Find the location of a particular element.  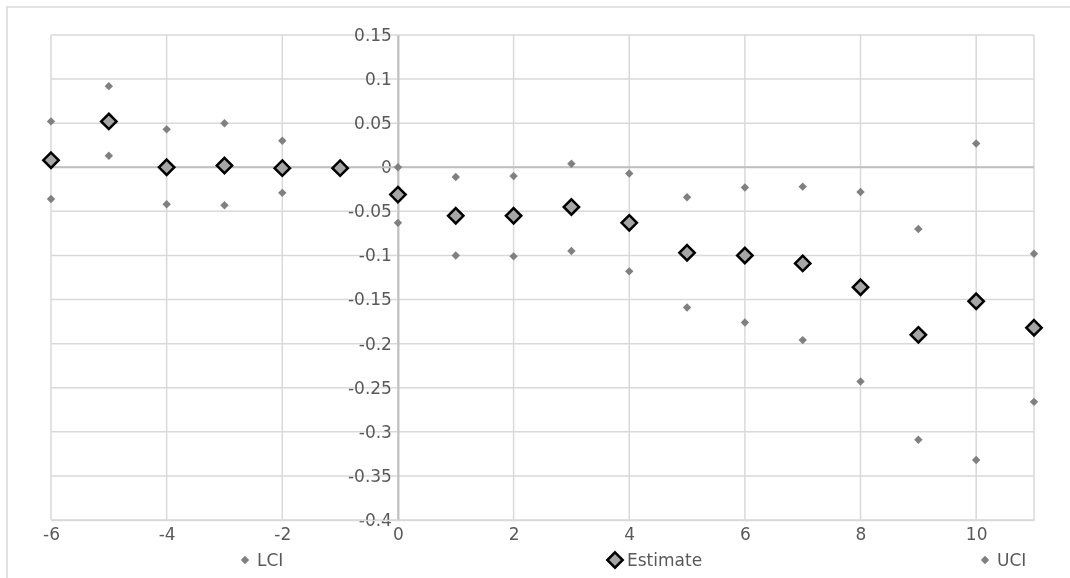

x-tick-label: 8 is located at coordinates (861, 534).